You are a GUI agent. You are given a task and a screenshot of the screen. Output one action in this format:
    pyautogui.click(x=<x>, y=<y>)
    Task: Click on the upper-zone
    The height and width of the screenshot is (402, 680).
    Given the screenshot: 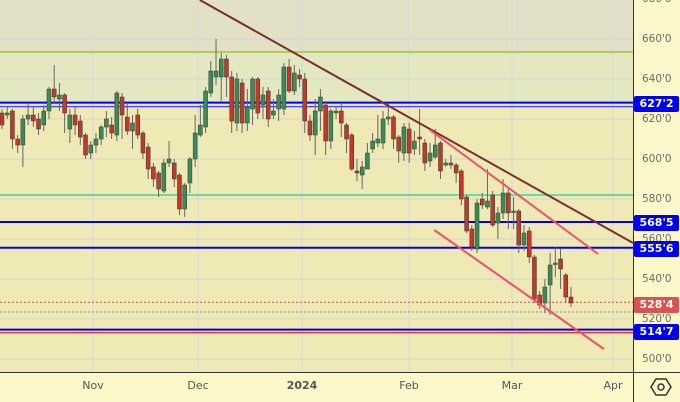 What is the action you would take?
    pyautogui.click(x=316, y=26)
    